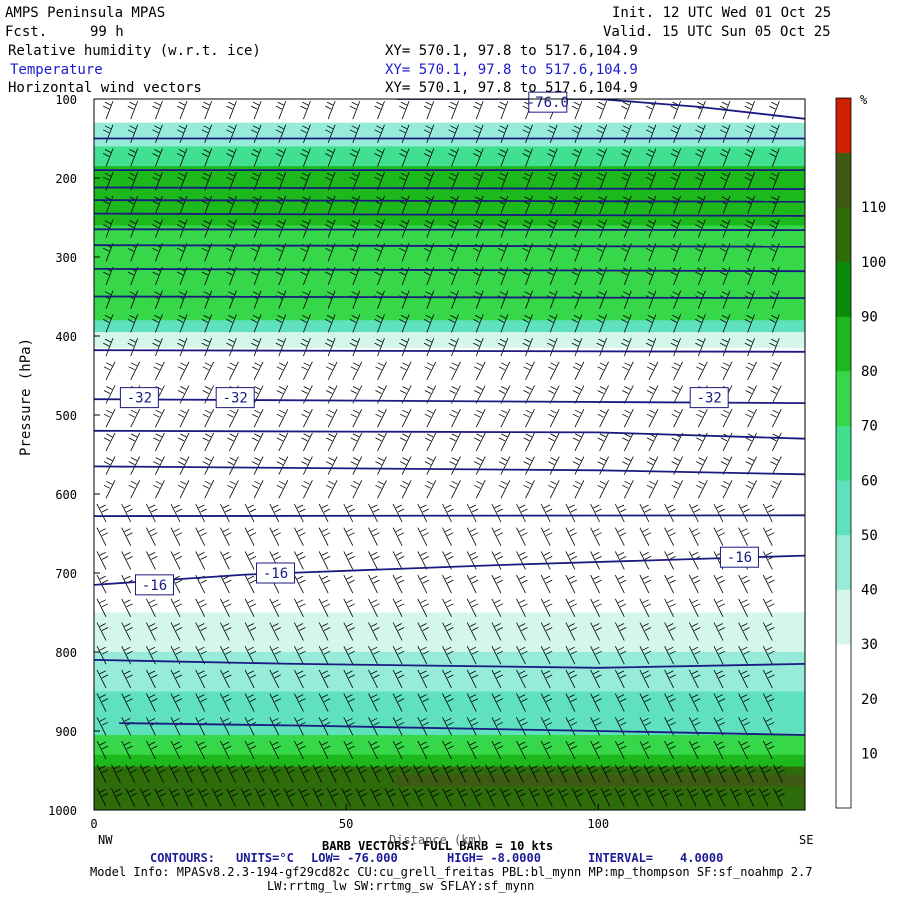 This screenshot has height=900, width=900. I want to click on y-tick-label-1: 200, so click(66, 179).